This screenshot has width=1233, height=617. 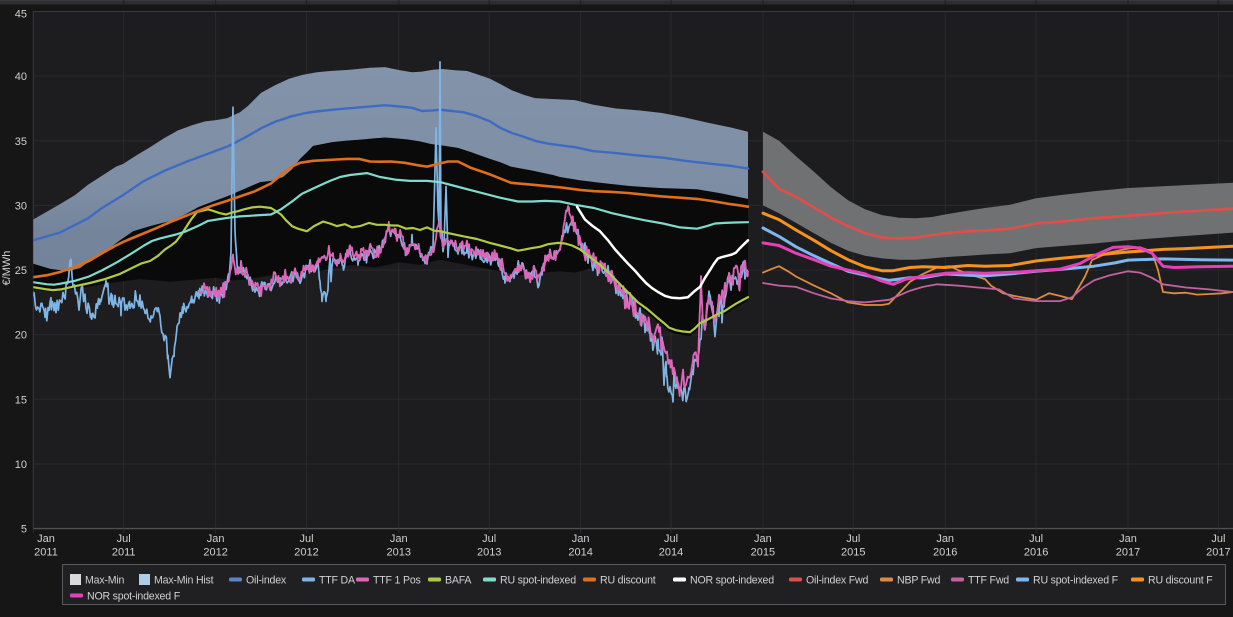 What do you see at coordinates (21, 271) in the screenshot?
I see `svg-text: 25` at bounding box center [21, 271].